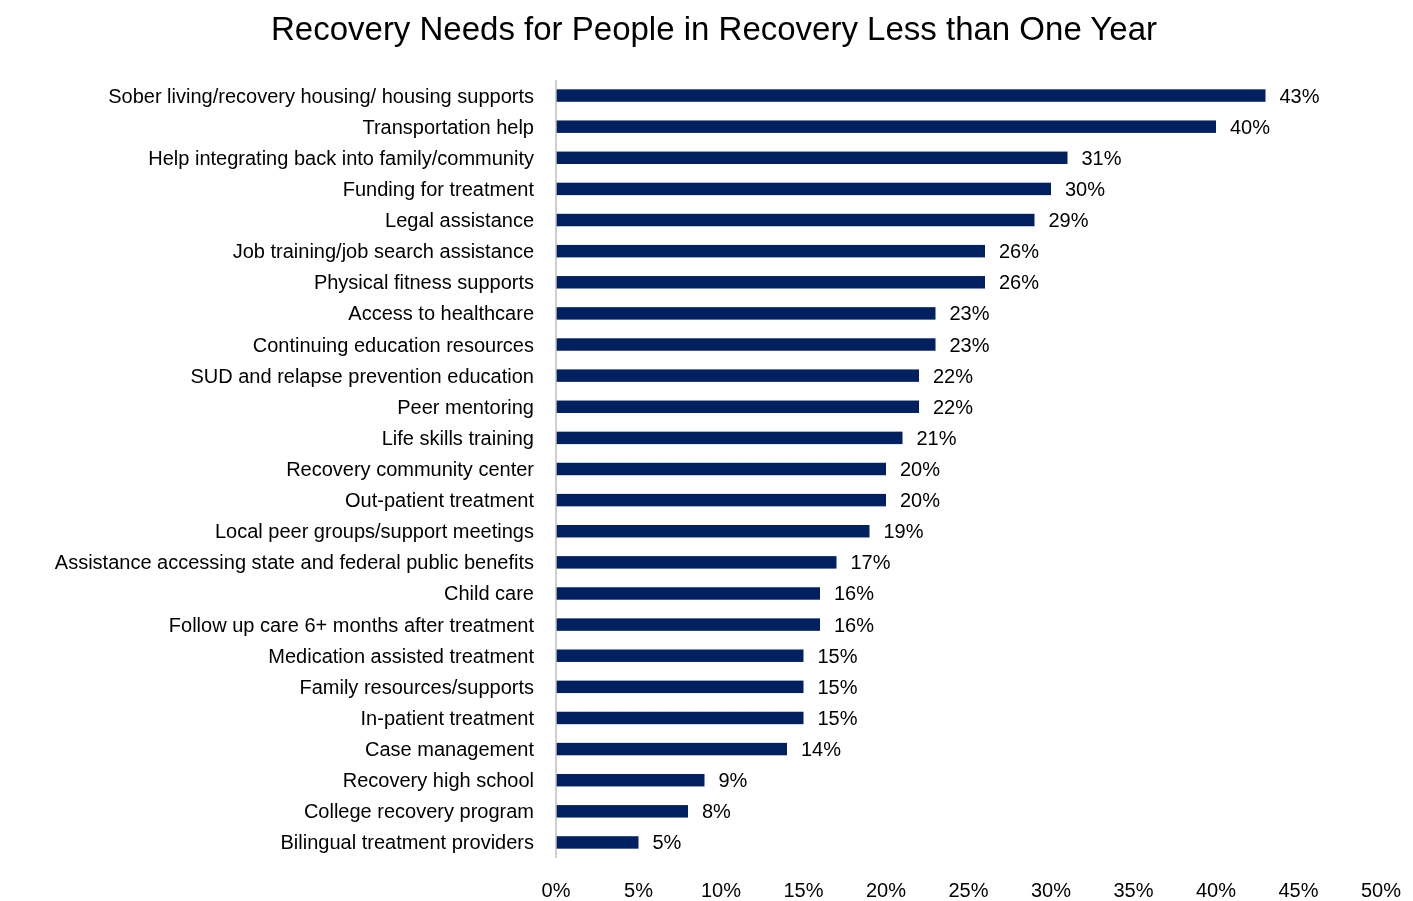 The height and width of the screenshot is (901, 1413). I want to click on data-label: 43%, so click(1299, 95).